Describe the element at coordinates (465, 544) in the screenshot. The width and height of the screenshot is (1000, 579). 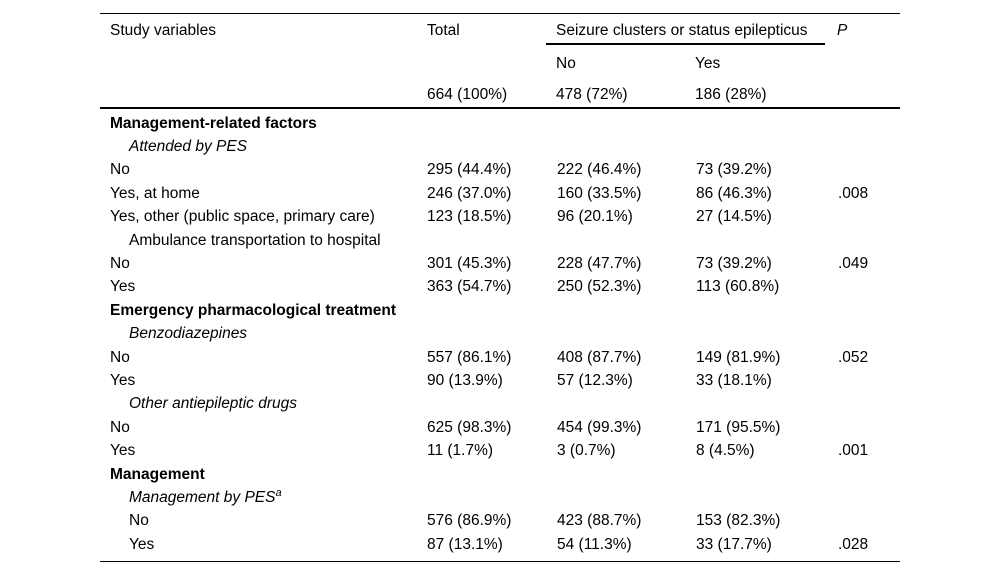
I see `cell-total: 87 (13.1%)` at that location.